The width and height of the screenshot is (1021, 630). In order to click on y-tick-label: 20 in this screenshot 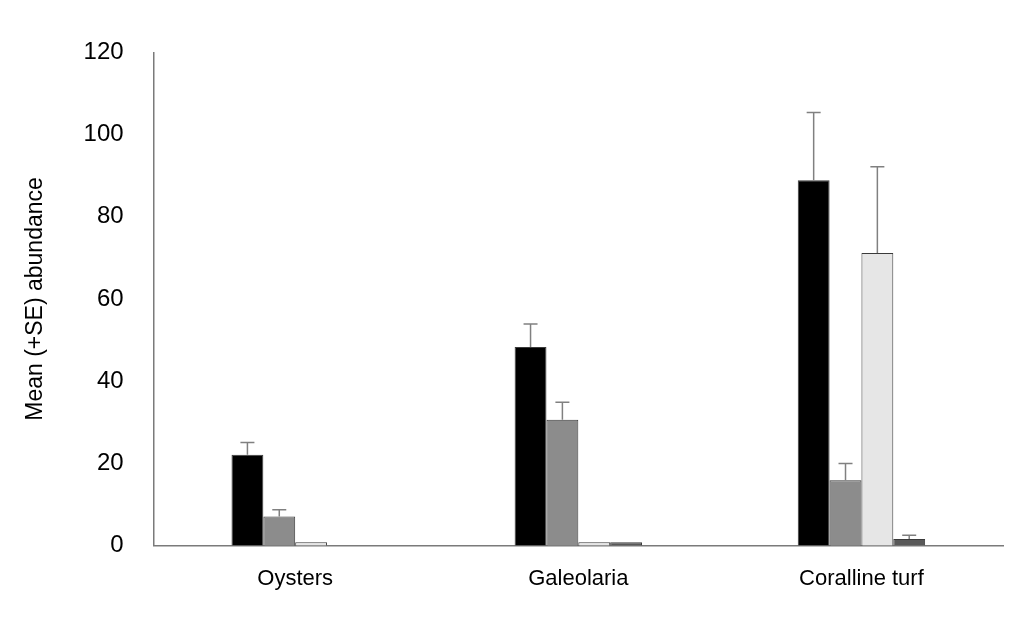, I will do `click(110, 462)`.